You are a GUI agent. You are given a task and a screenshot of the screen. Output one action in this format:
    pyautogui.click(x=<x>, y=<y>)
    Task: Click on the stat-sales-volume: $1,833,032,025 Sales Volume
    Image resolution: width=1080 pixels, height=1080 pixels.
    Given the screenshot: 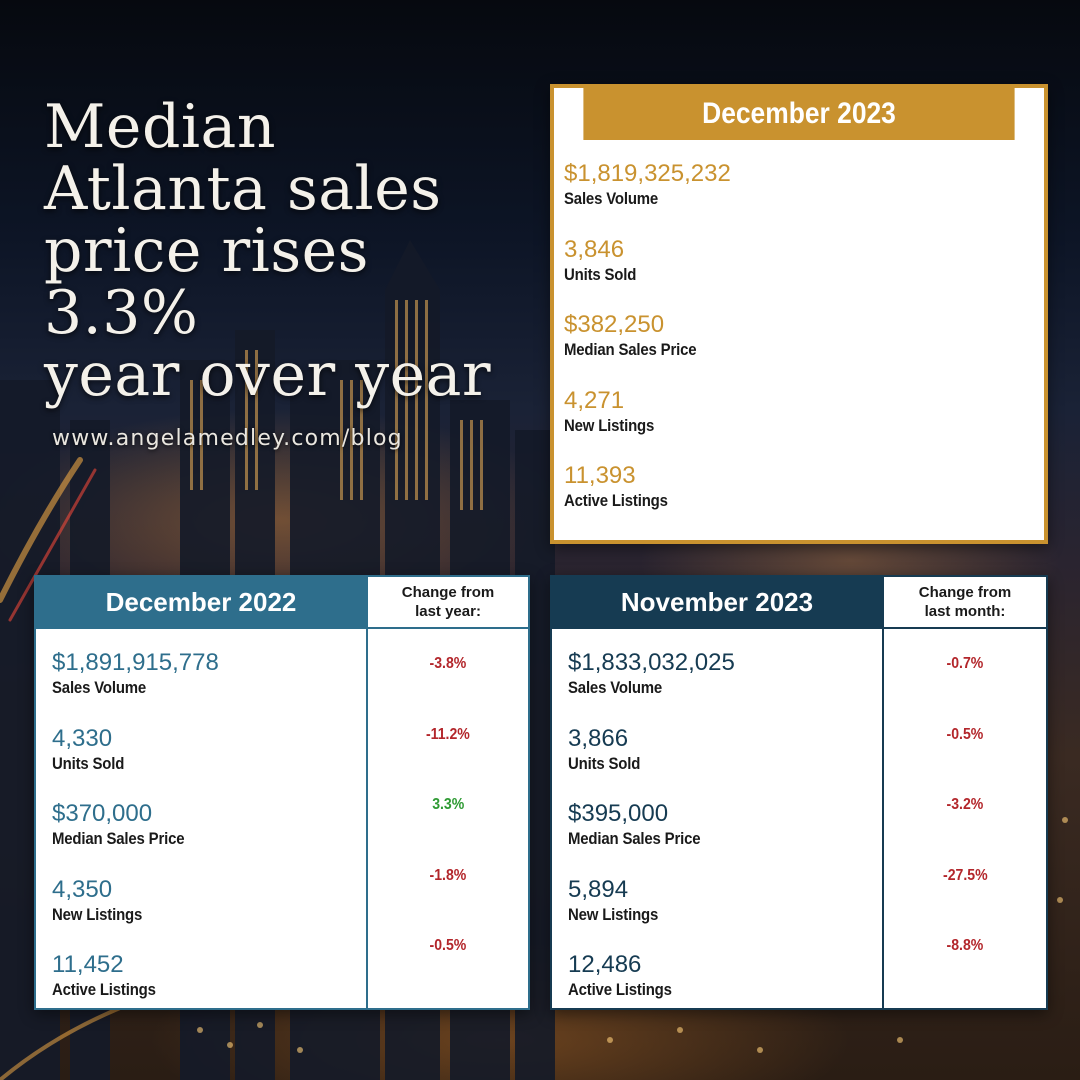 What is the action you would take?
    pyautogui.click(x=725, y=687)
    